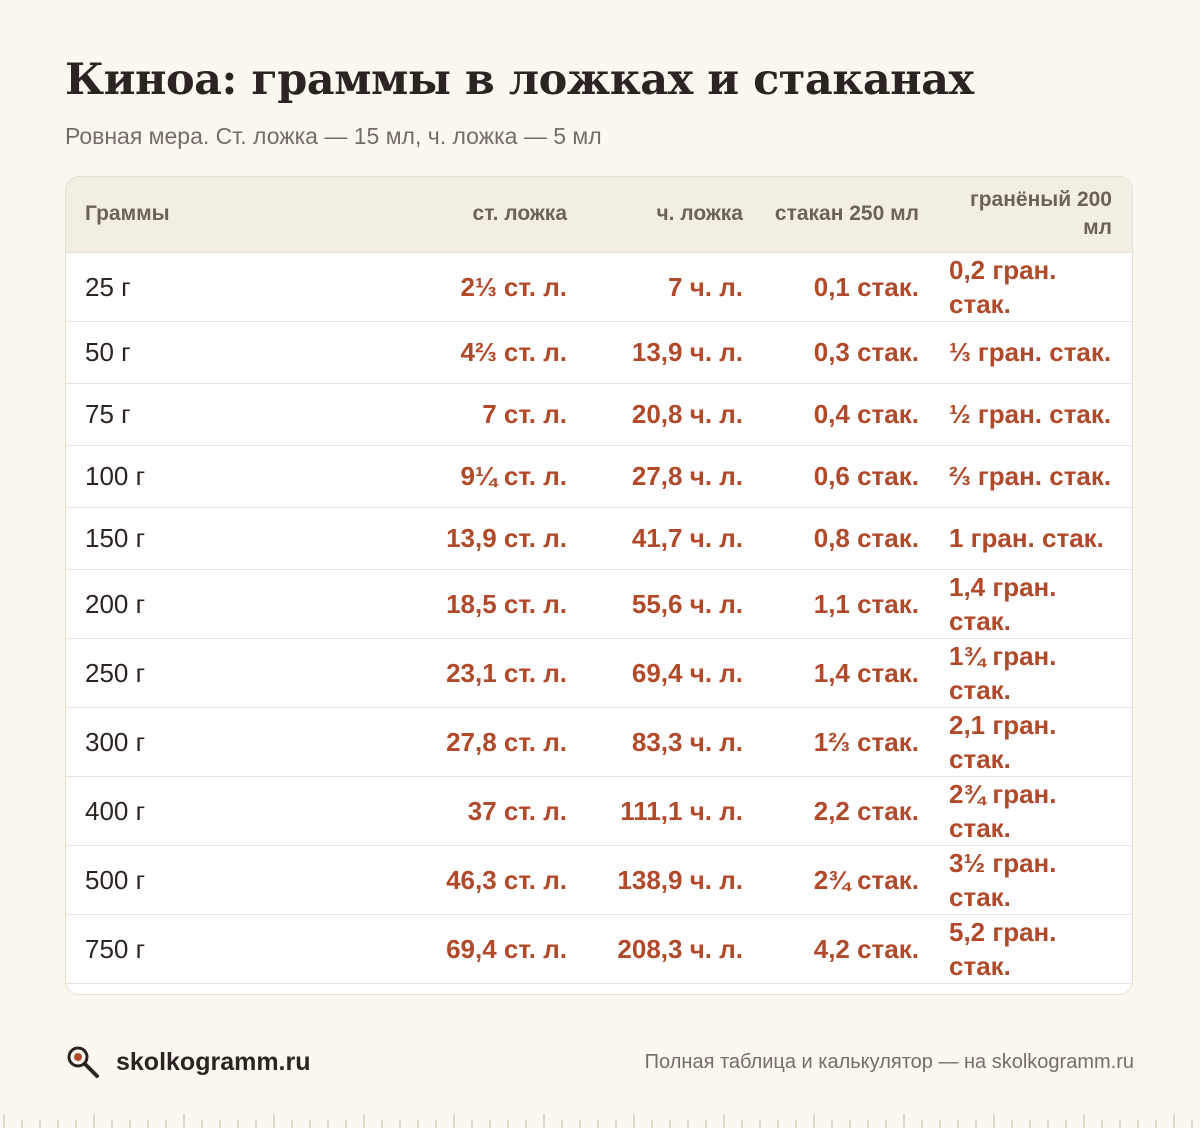 The height and width of the screenshot is (1128, 1200). I want to click on cell-grams: 1000 г, so click(238, 988).